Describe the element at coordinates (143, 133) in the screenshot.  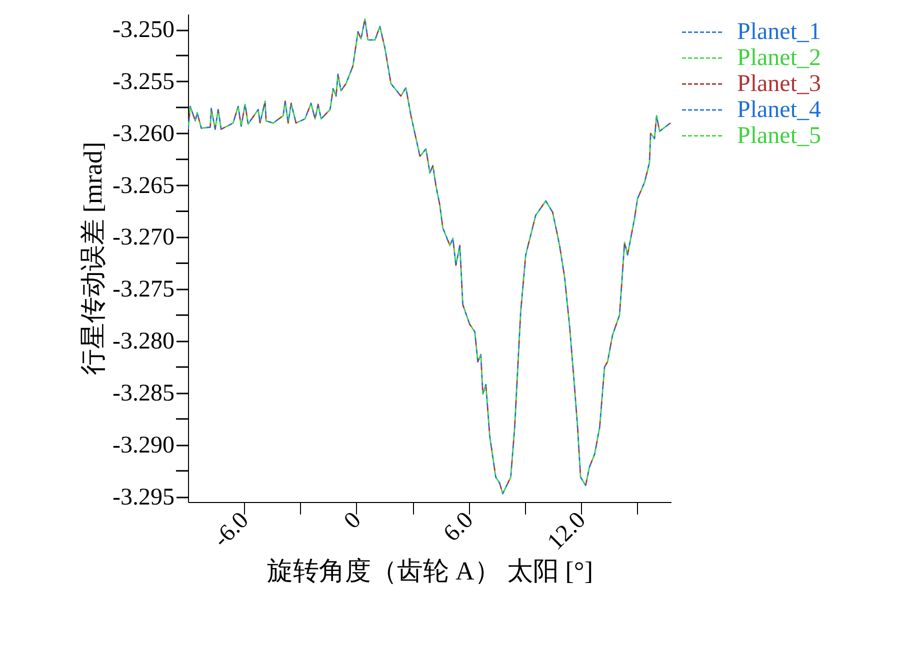
I see `y-tick-label: -3.260` at that location.